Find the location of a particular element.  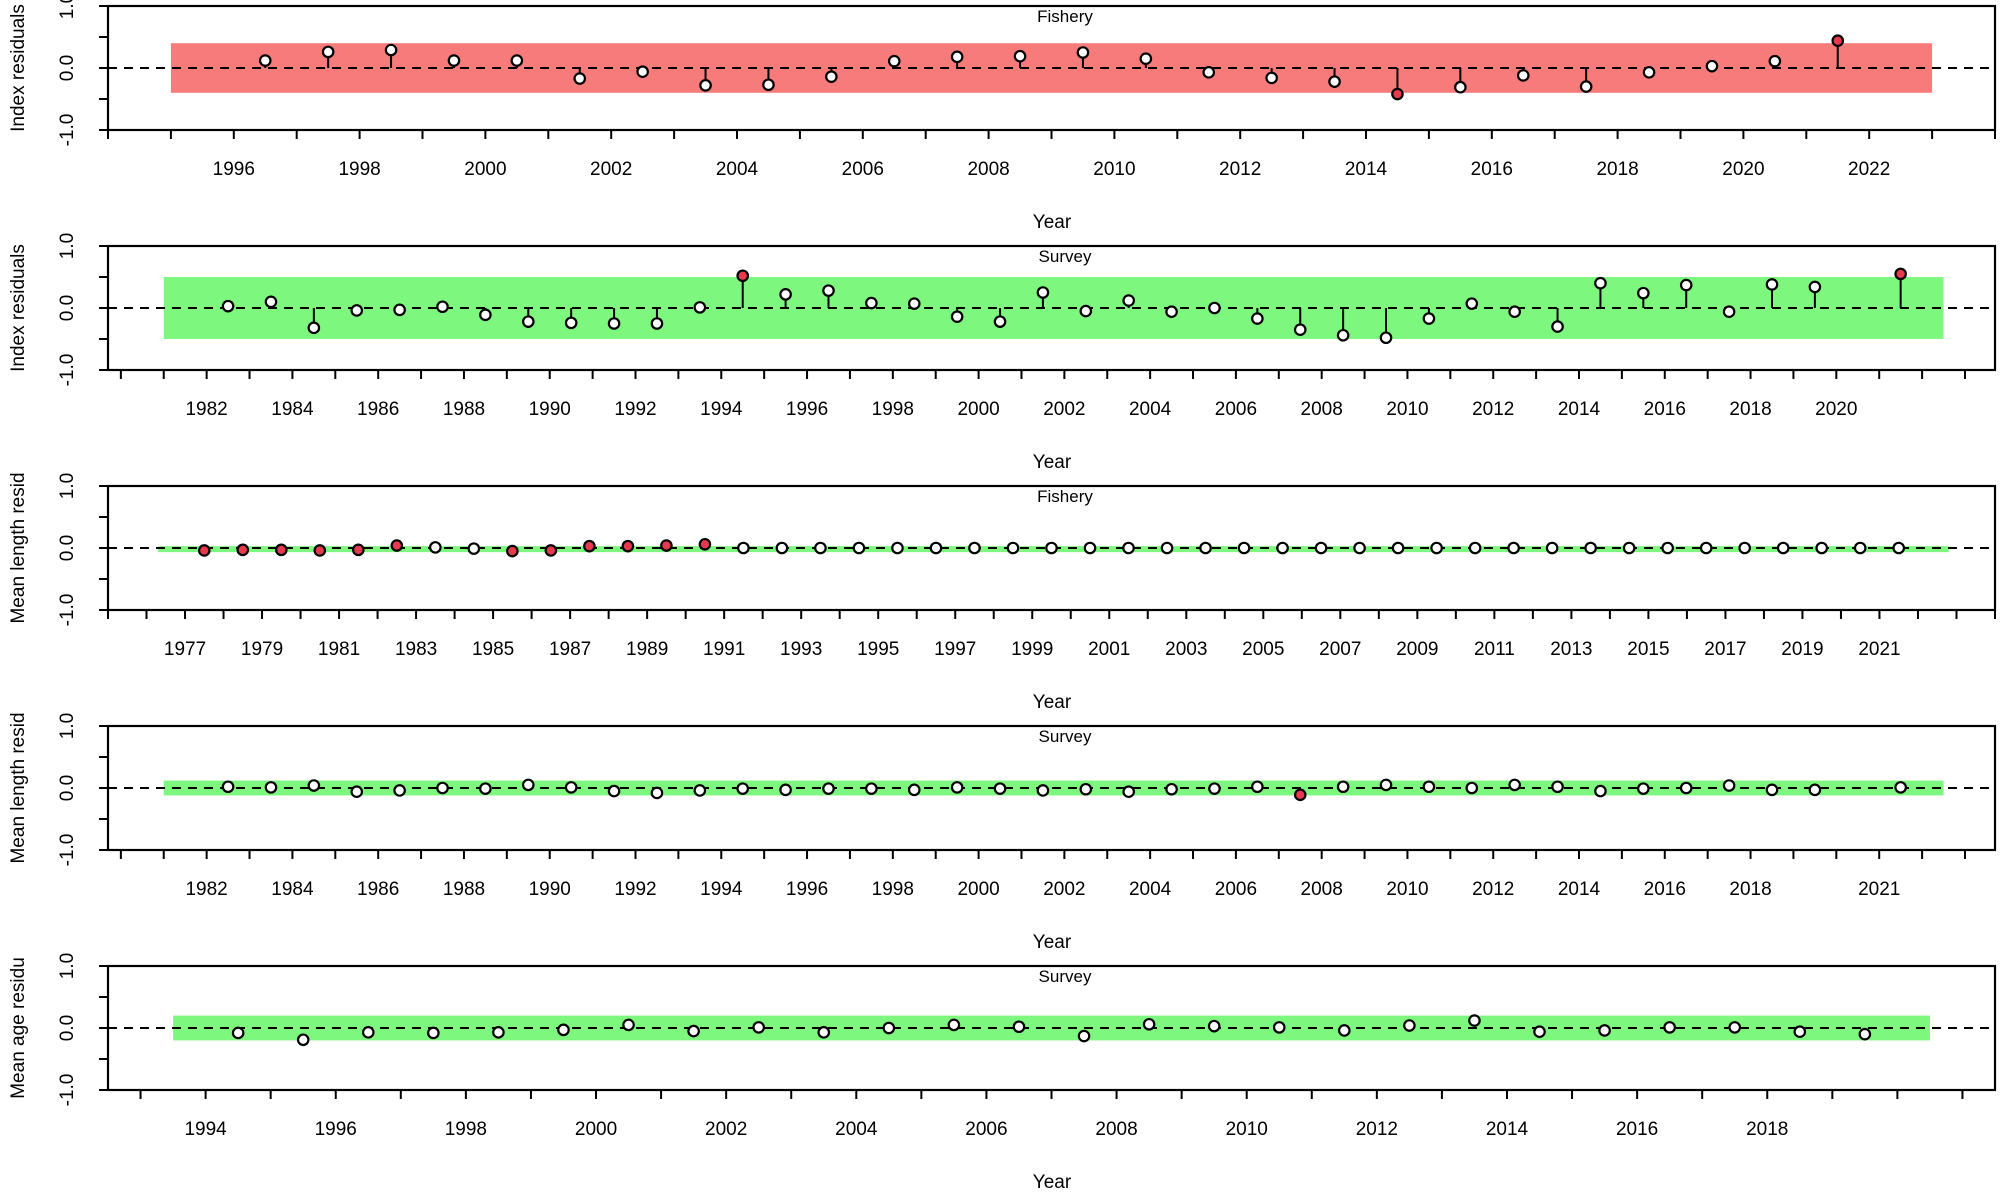

x-tick-label: 2010 is located at coordinates (1114, 169).